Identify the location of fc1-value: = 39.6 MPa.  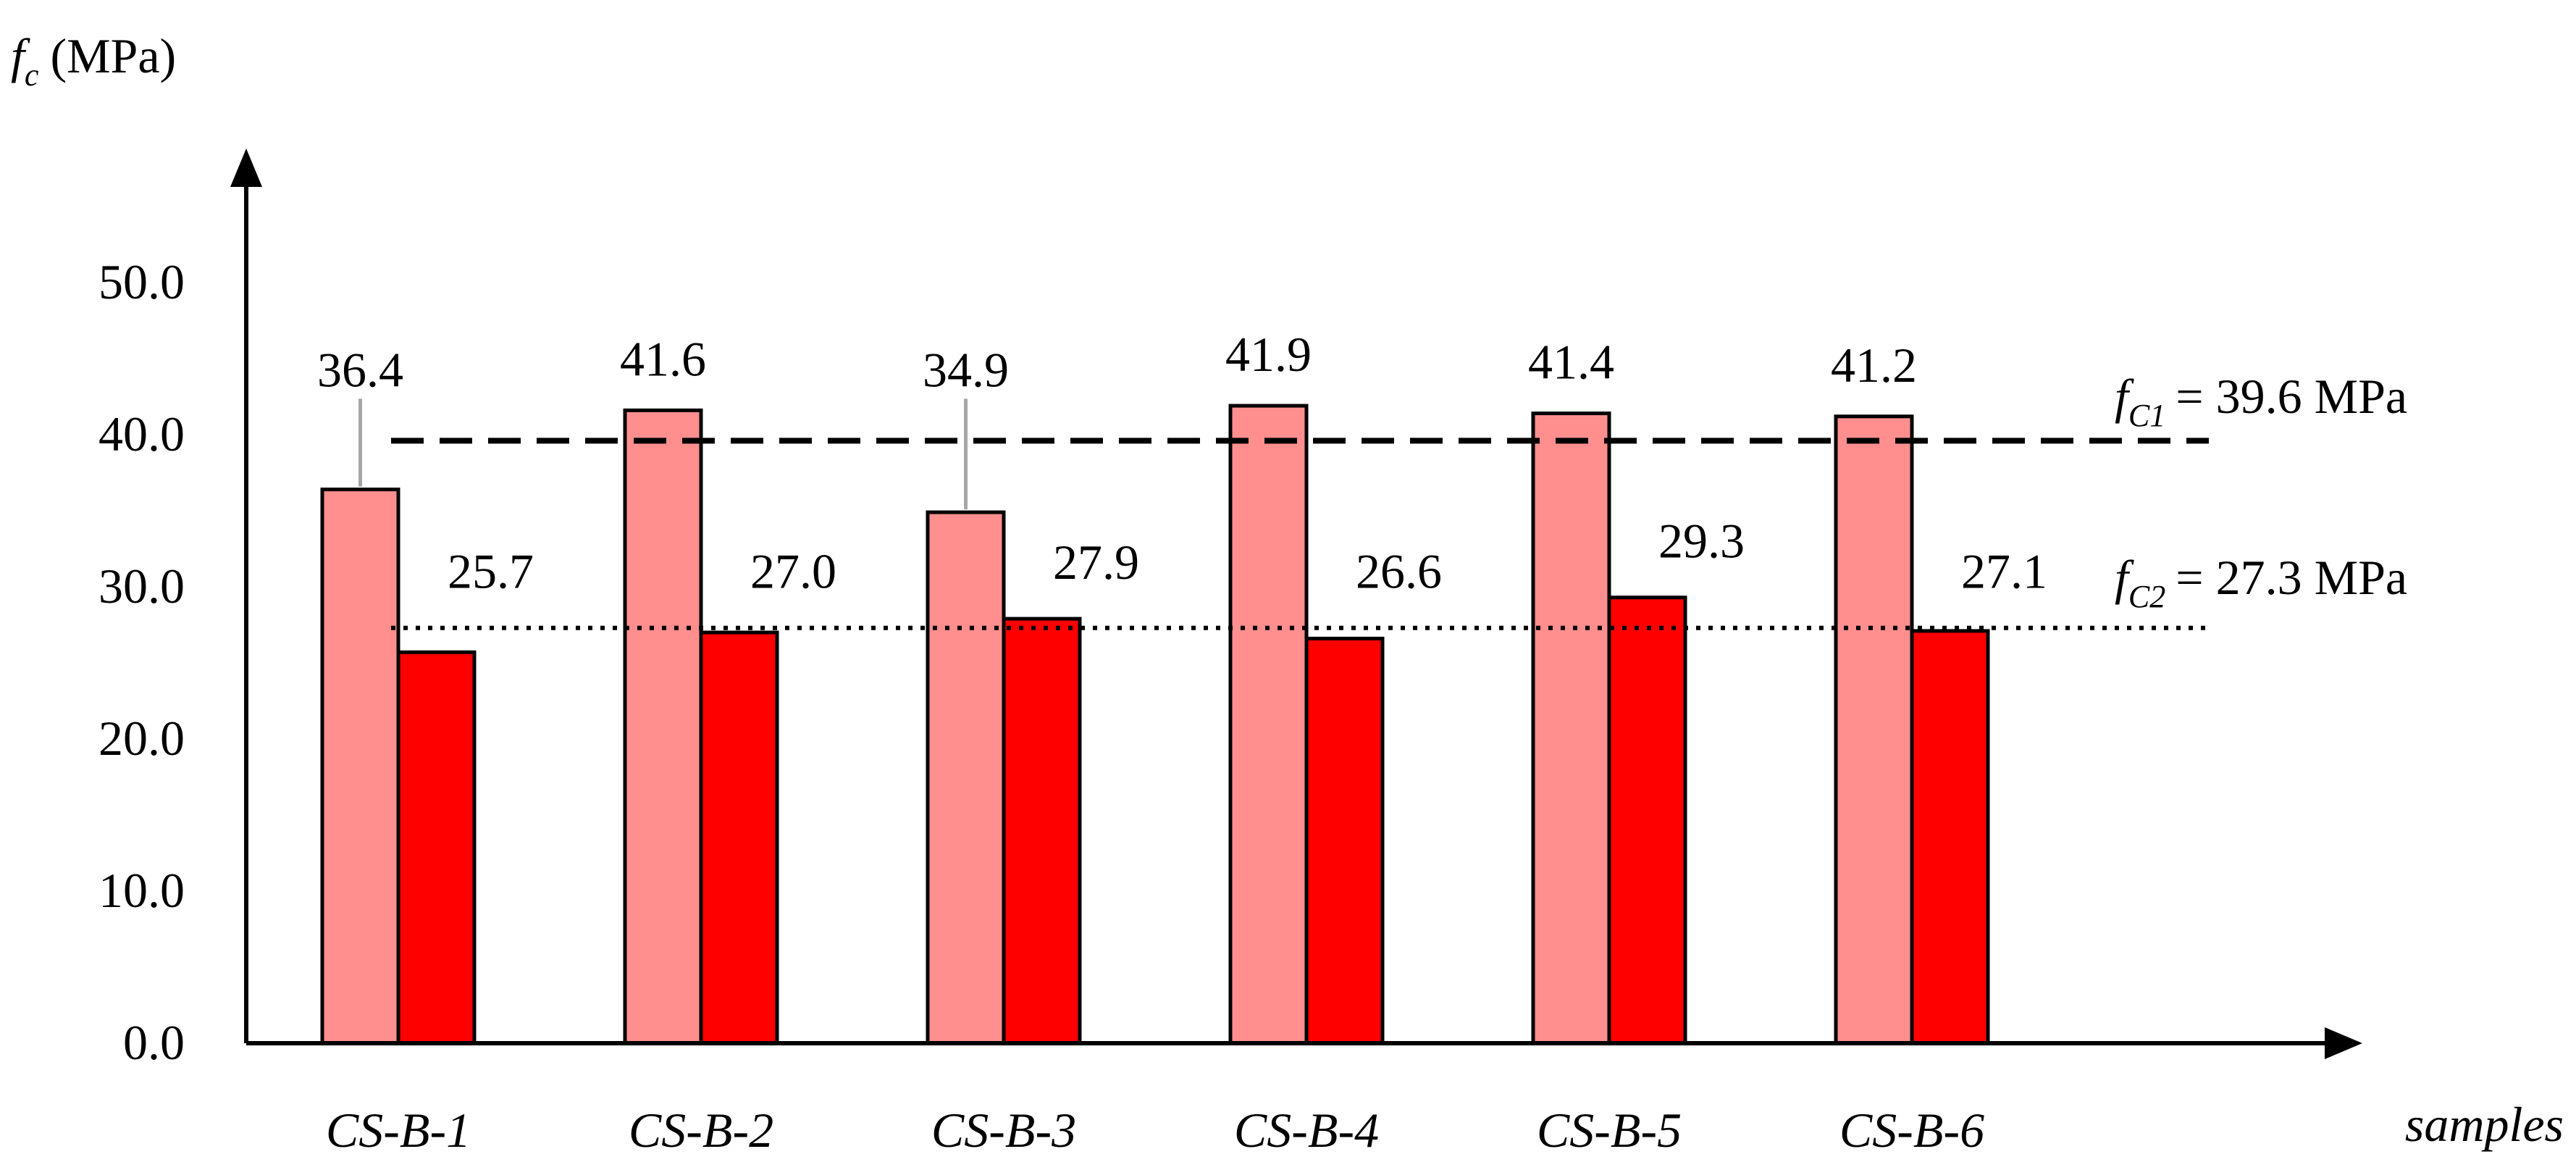
(2291, 396).